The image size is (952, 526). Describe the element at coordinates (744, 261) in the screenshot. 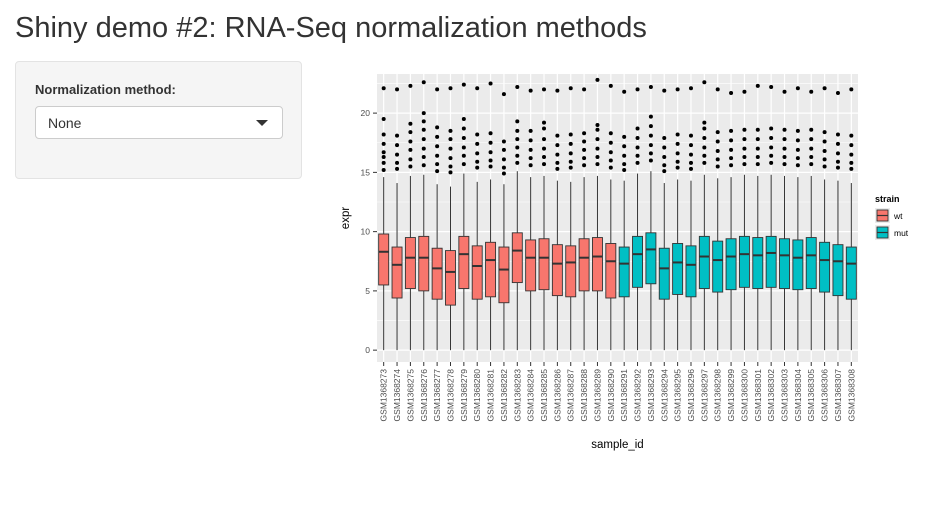

I see `box-GSM1368300` at that location.